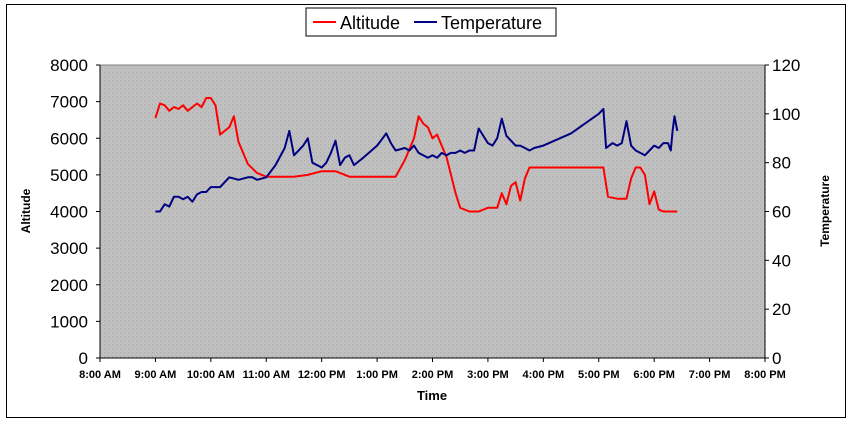 The height and width of the screenshot is (425, 854). Describe the element at coordinates (69, 248) in the screenshot. I see `y-left-tick-label: 3000` at that location.